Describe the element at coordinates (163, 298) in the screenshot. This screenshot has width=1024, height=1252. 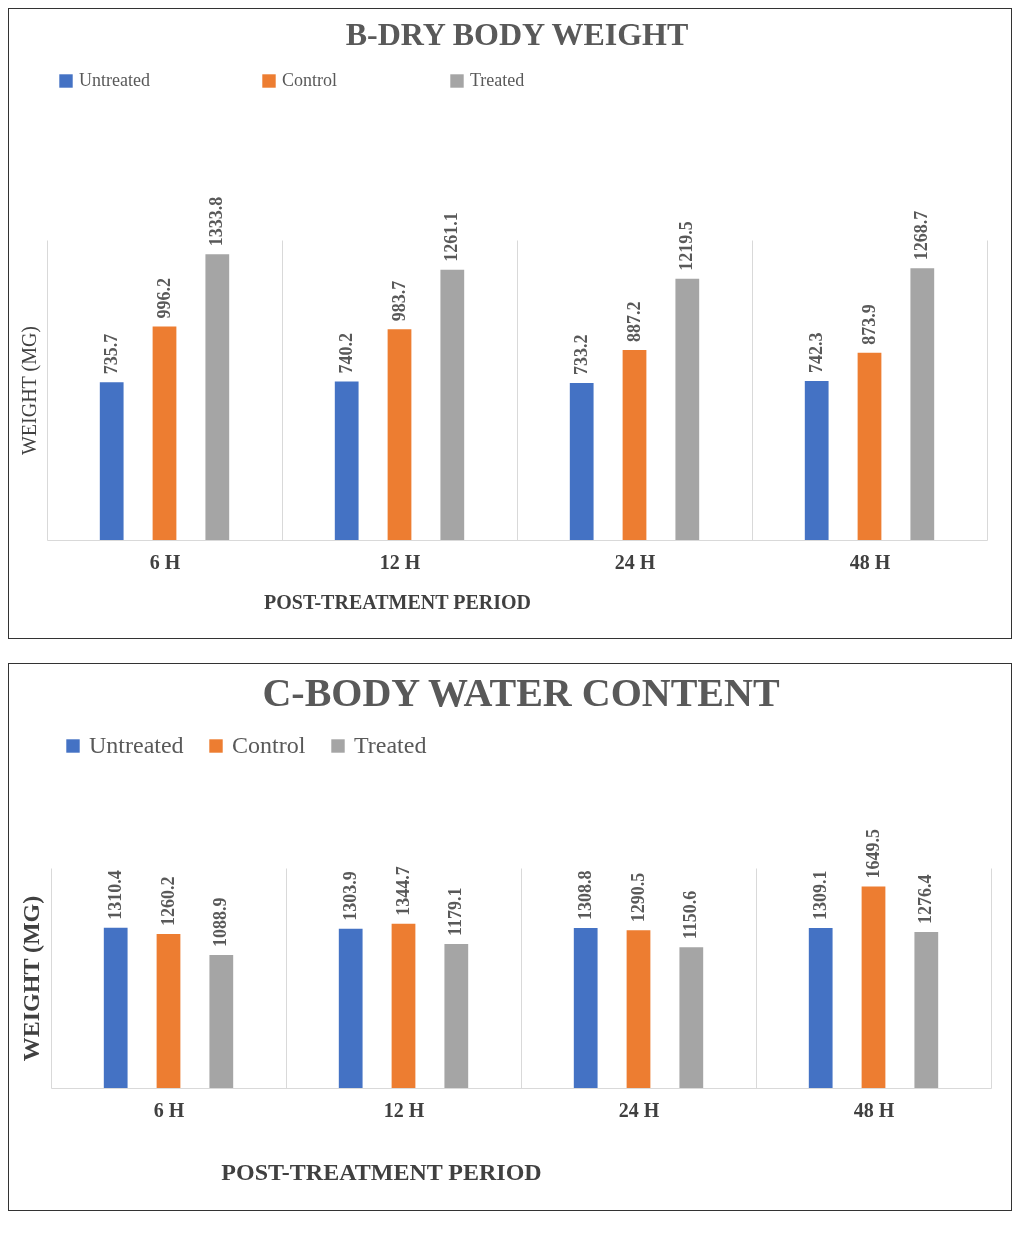
I see `data-label: 996.2` at that location.